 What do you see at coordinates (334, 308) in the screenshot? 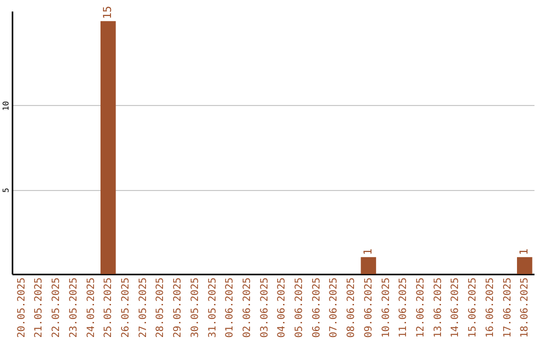
I see `x-tick-label: 07.06.2025` at bounding box center [334, 308].